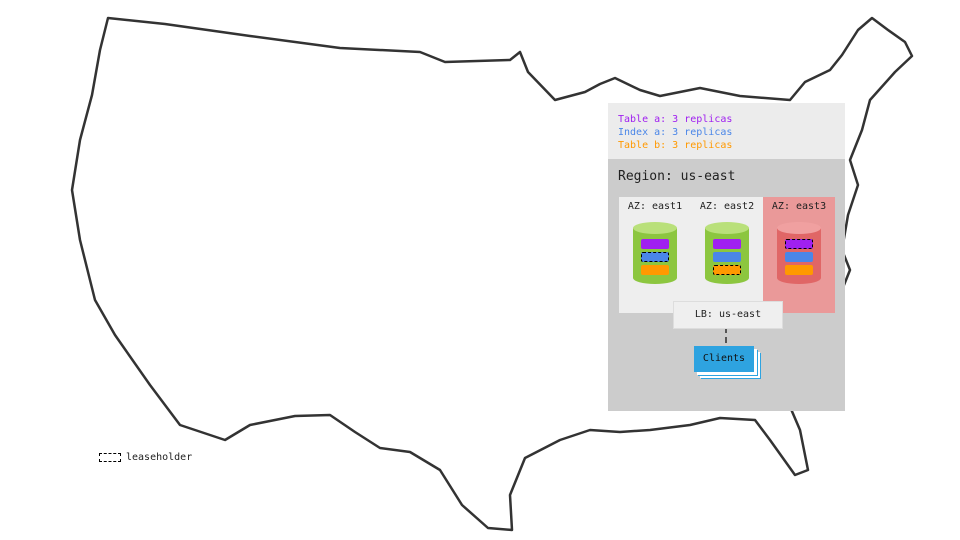 This screenshot has width=960, height=540. I want to click on legend-table-a: Table a: 3 replicas, so click(675, 119).